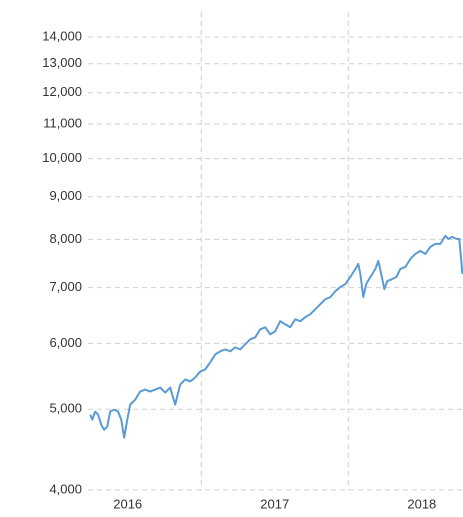  Describe the element at coordinates (62, 123) in the screenshot. I see `y-tick-label: 11,000` at that location.